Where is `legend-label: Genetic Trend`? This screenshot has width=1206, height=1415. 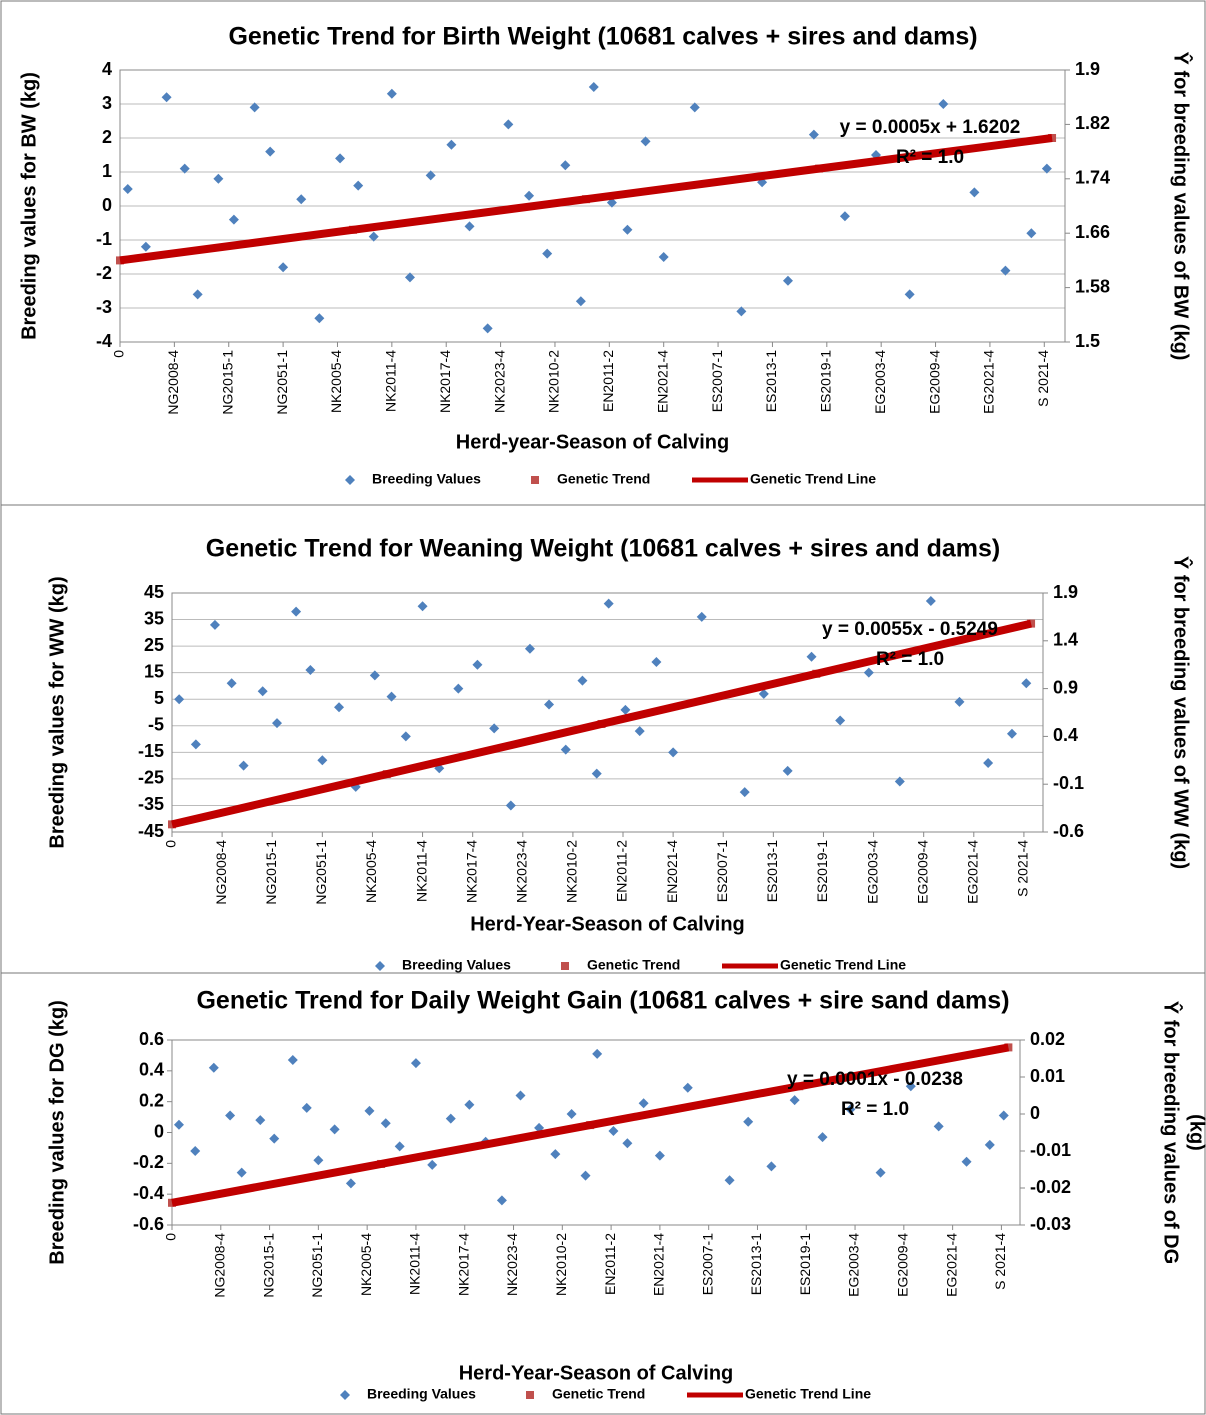 legend-label: Genetic Trend is located at coordinates (603, 479).